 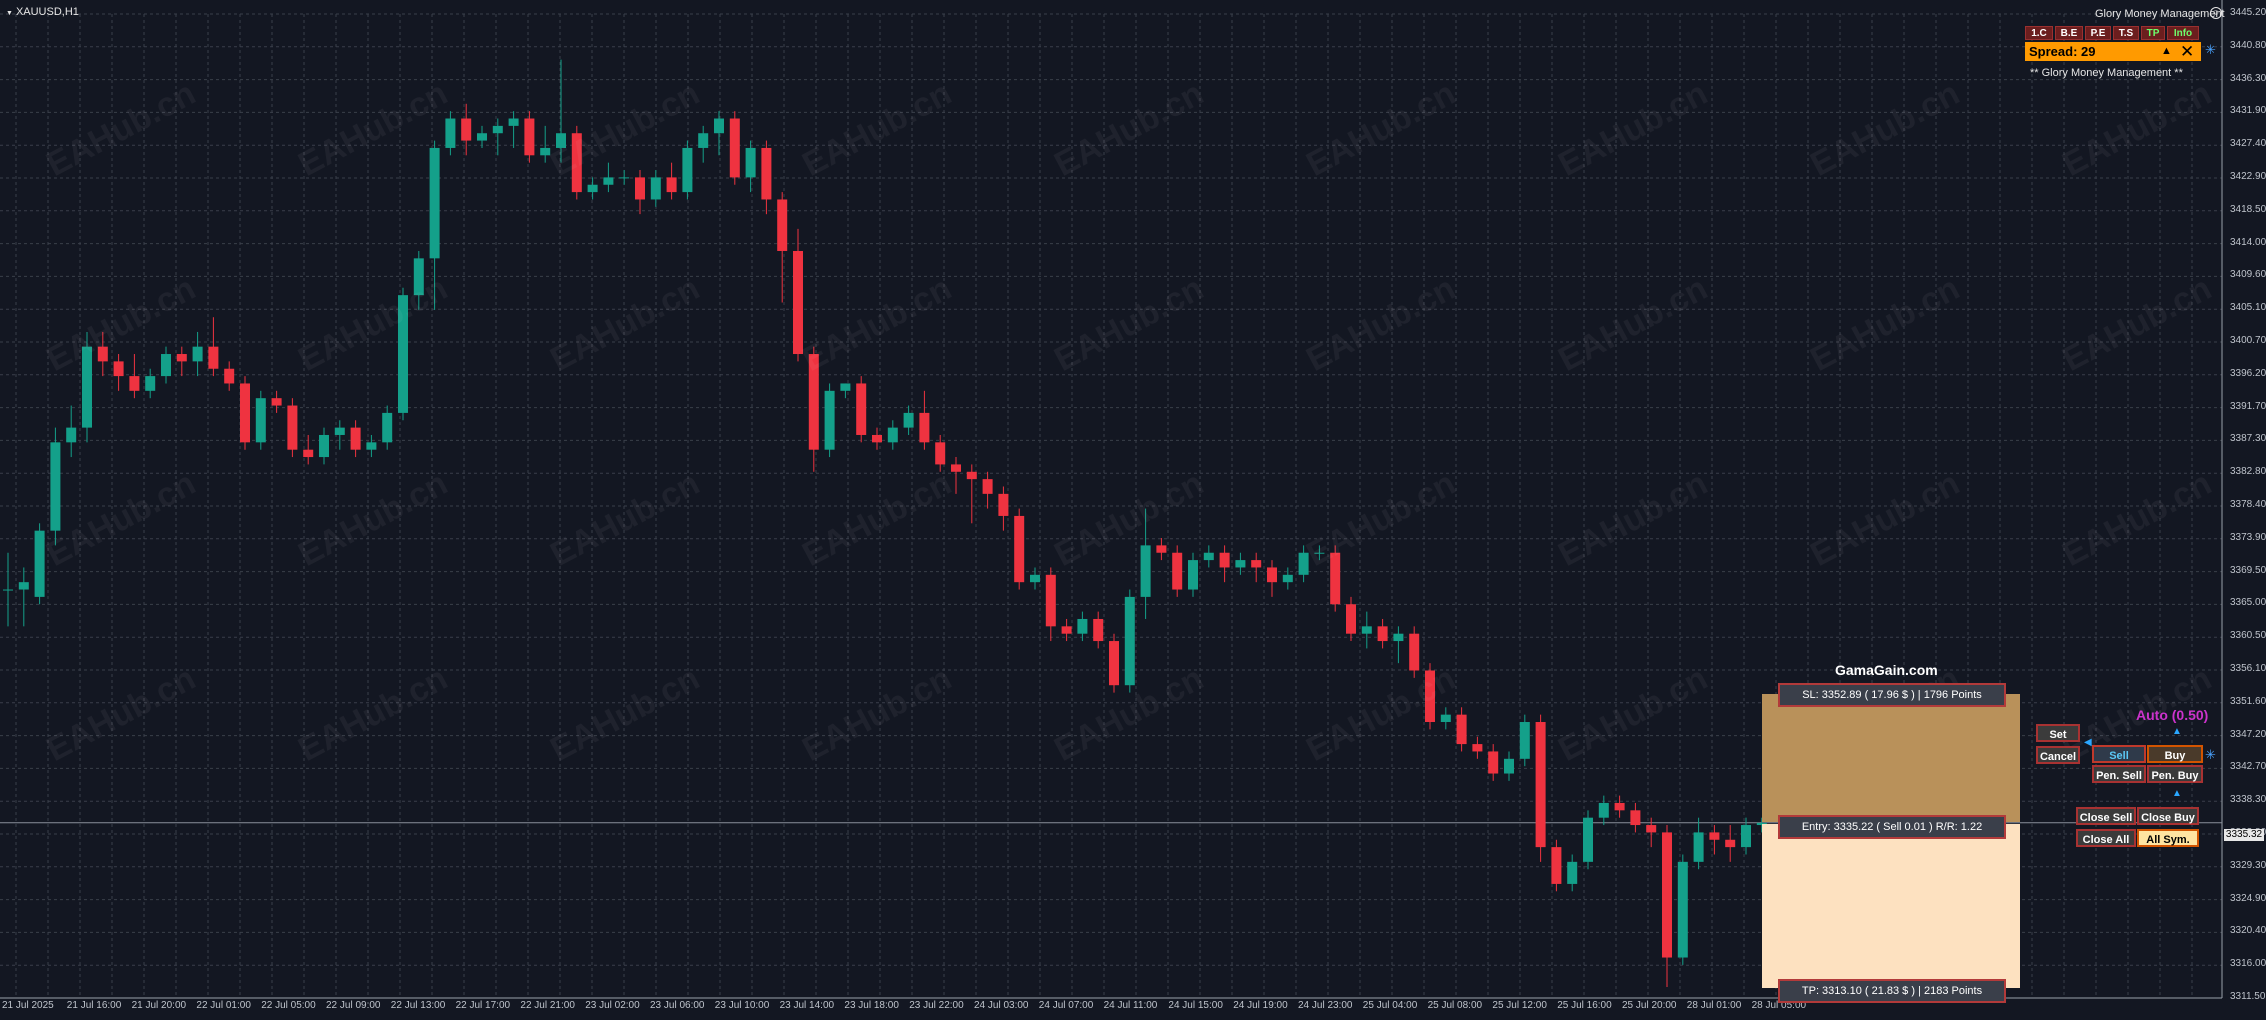 I want to click on auto-lot-label: Auto (0.50), so click(x=2172, y=715).